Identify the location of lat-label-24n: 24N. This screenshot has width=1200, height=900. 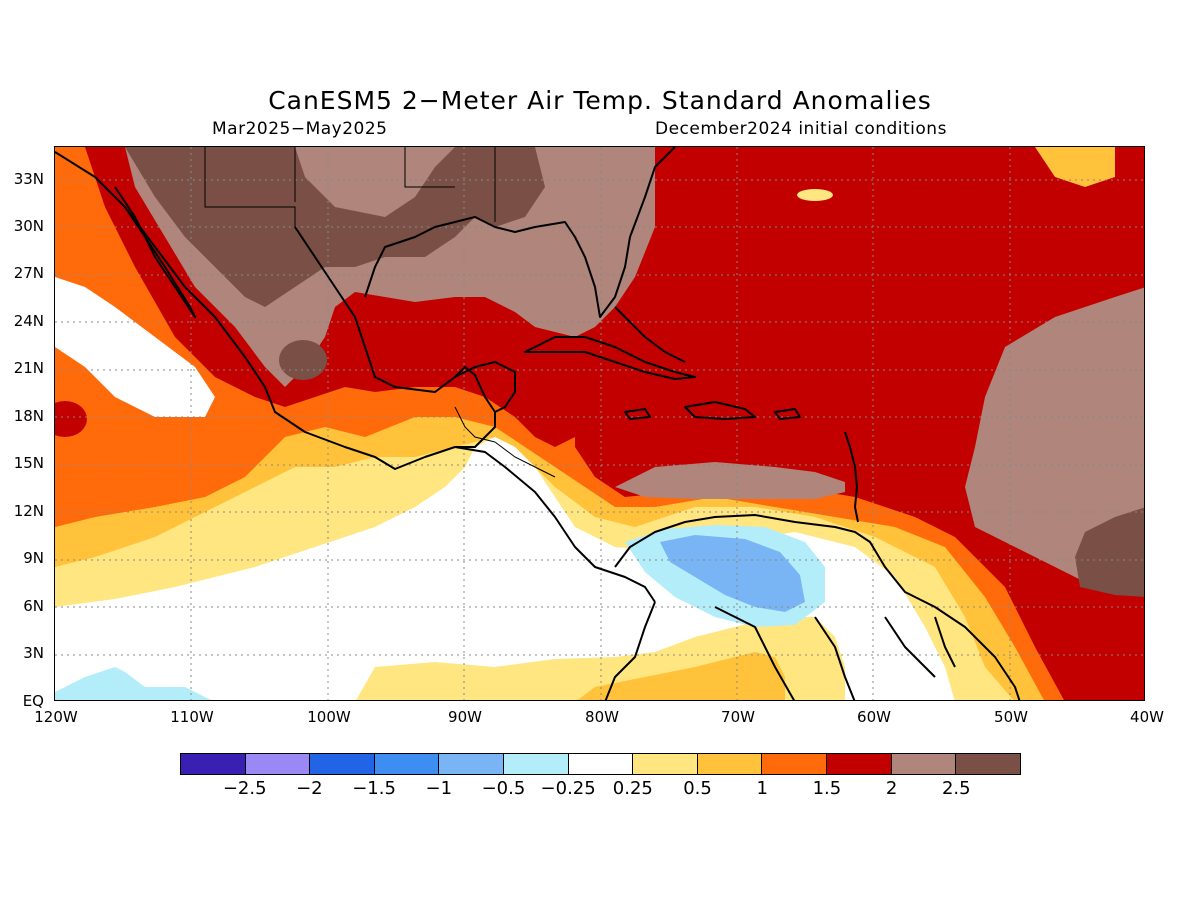
(28, 321).